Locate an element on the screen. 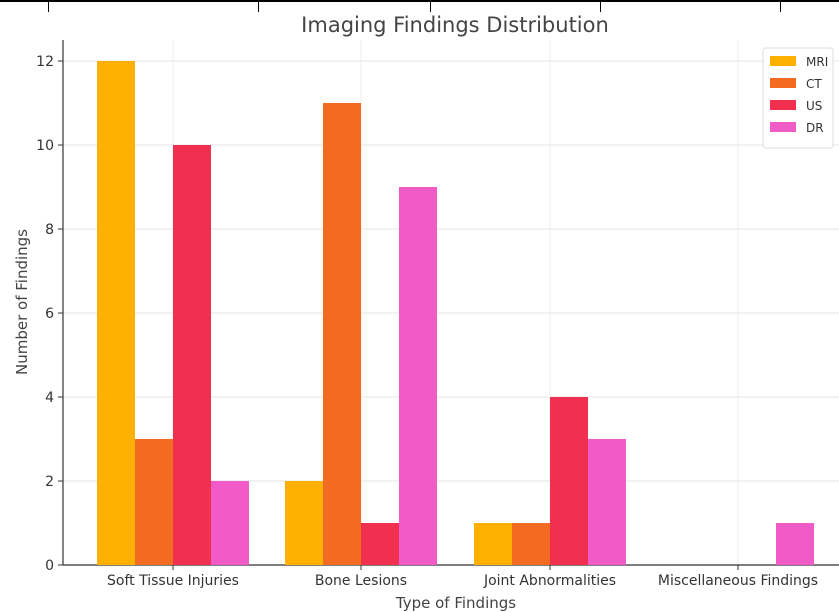 The image size is (839, 612). top-border is located at coordinates (419, 1).